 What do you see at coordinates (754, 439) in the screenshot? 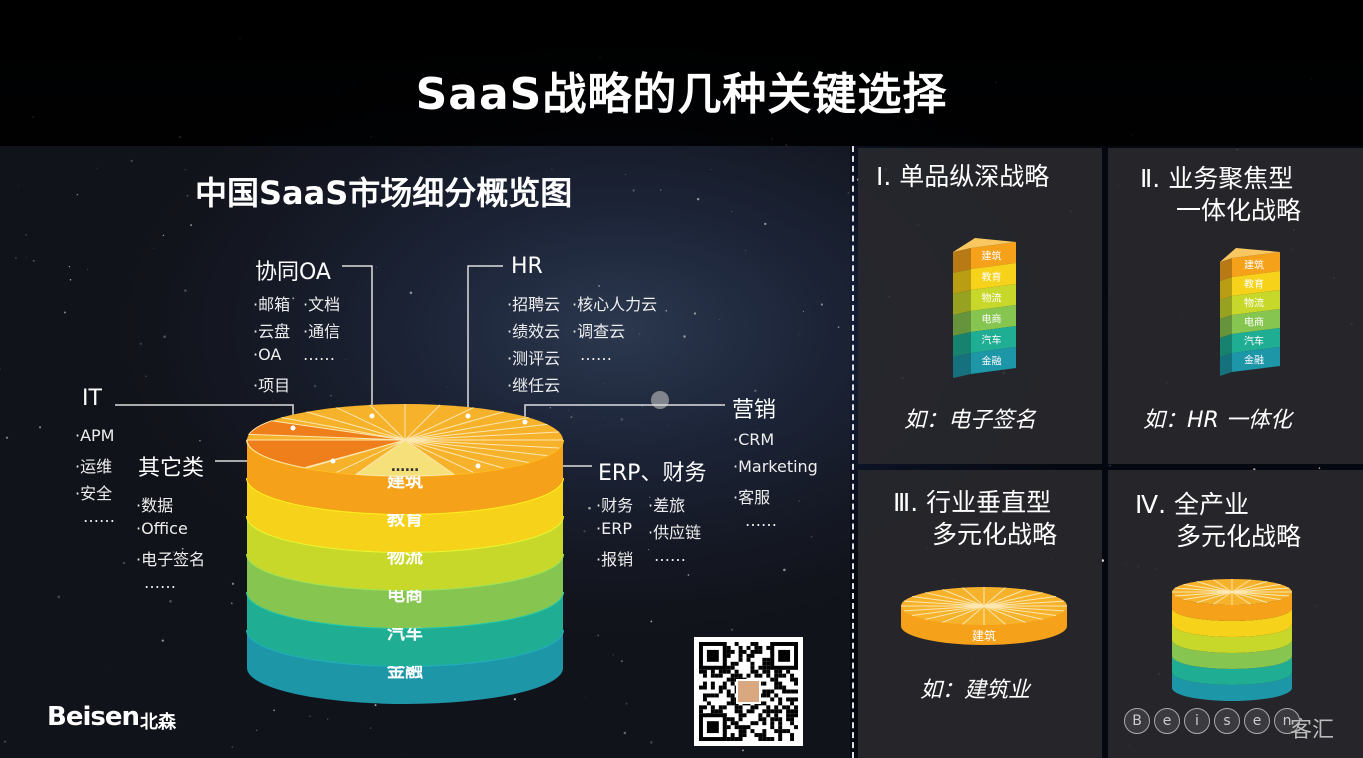
I see `marketing-item: ·CRM` at bounding box center [754, 439].